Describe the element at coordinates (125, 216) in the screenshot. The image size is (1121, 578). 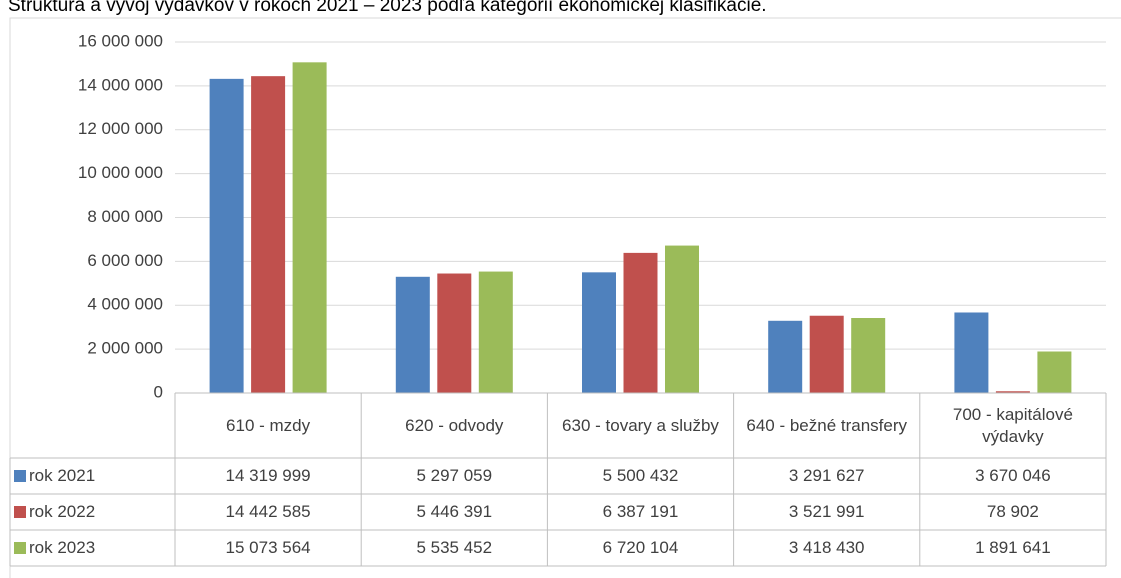
I see `y-tick-label: 8 000 000` at that location.